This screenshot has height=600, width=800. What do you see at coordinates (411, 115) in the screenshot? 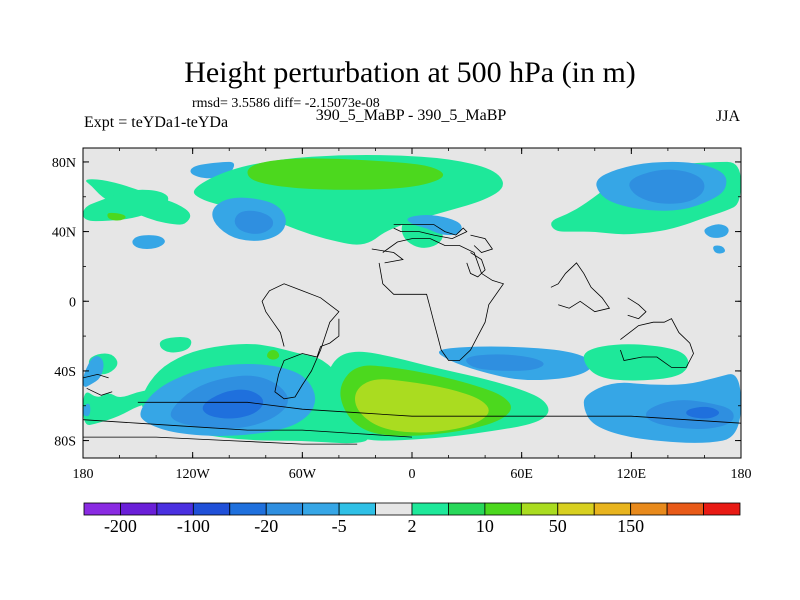
I see `comparison-label: 390_5_MaBP - 390_5_MaBP` at bounding box center [411, 115].